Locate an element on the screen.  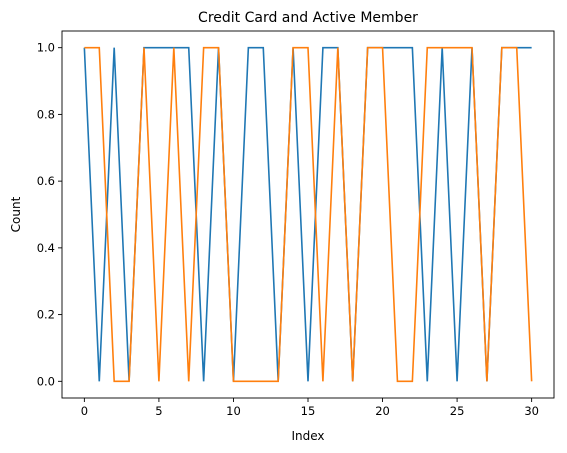
x-tick-label: 15 is located at coordinates (308, 411).